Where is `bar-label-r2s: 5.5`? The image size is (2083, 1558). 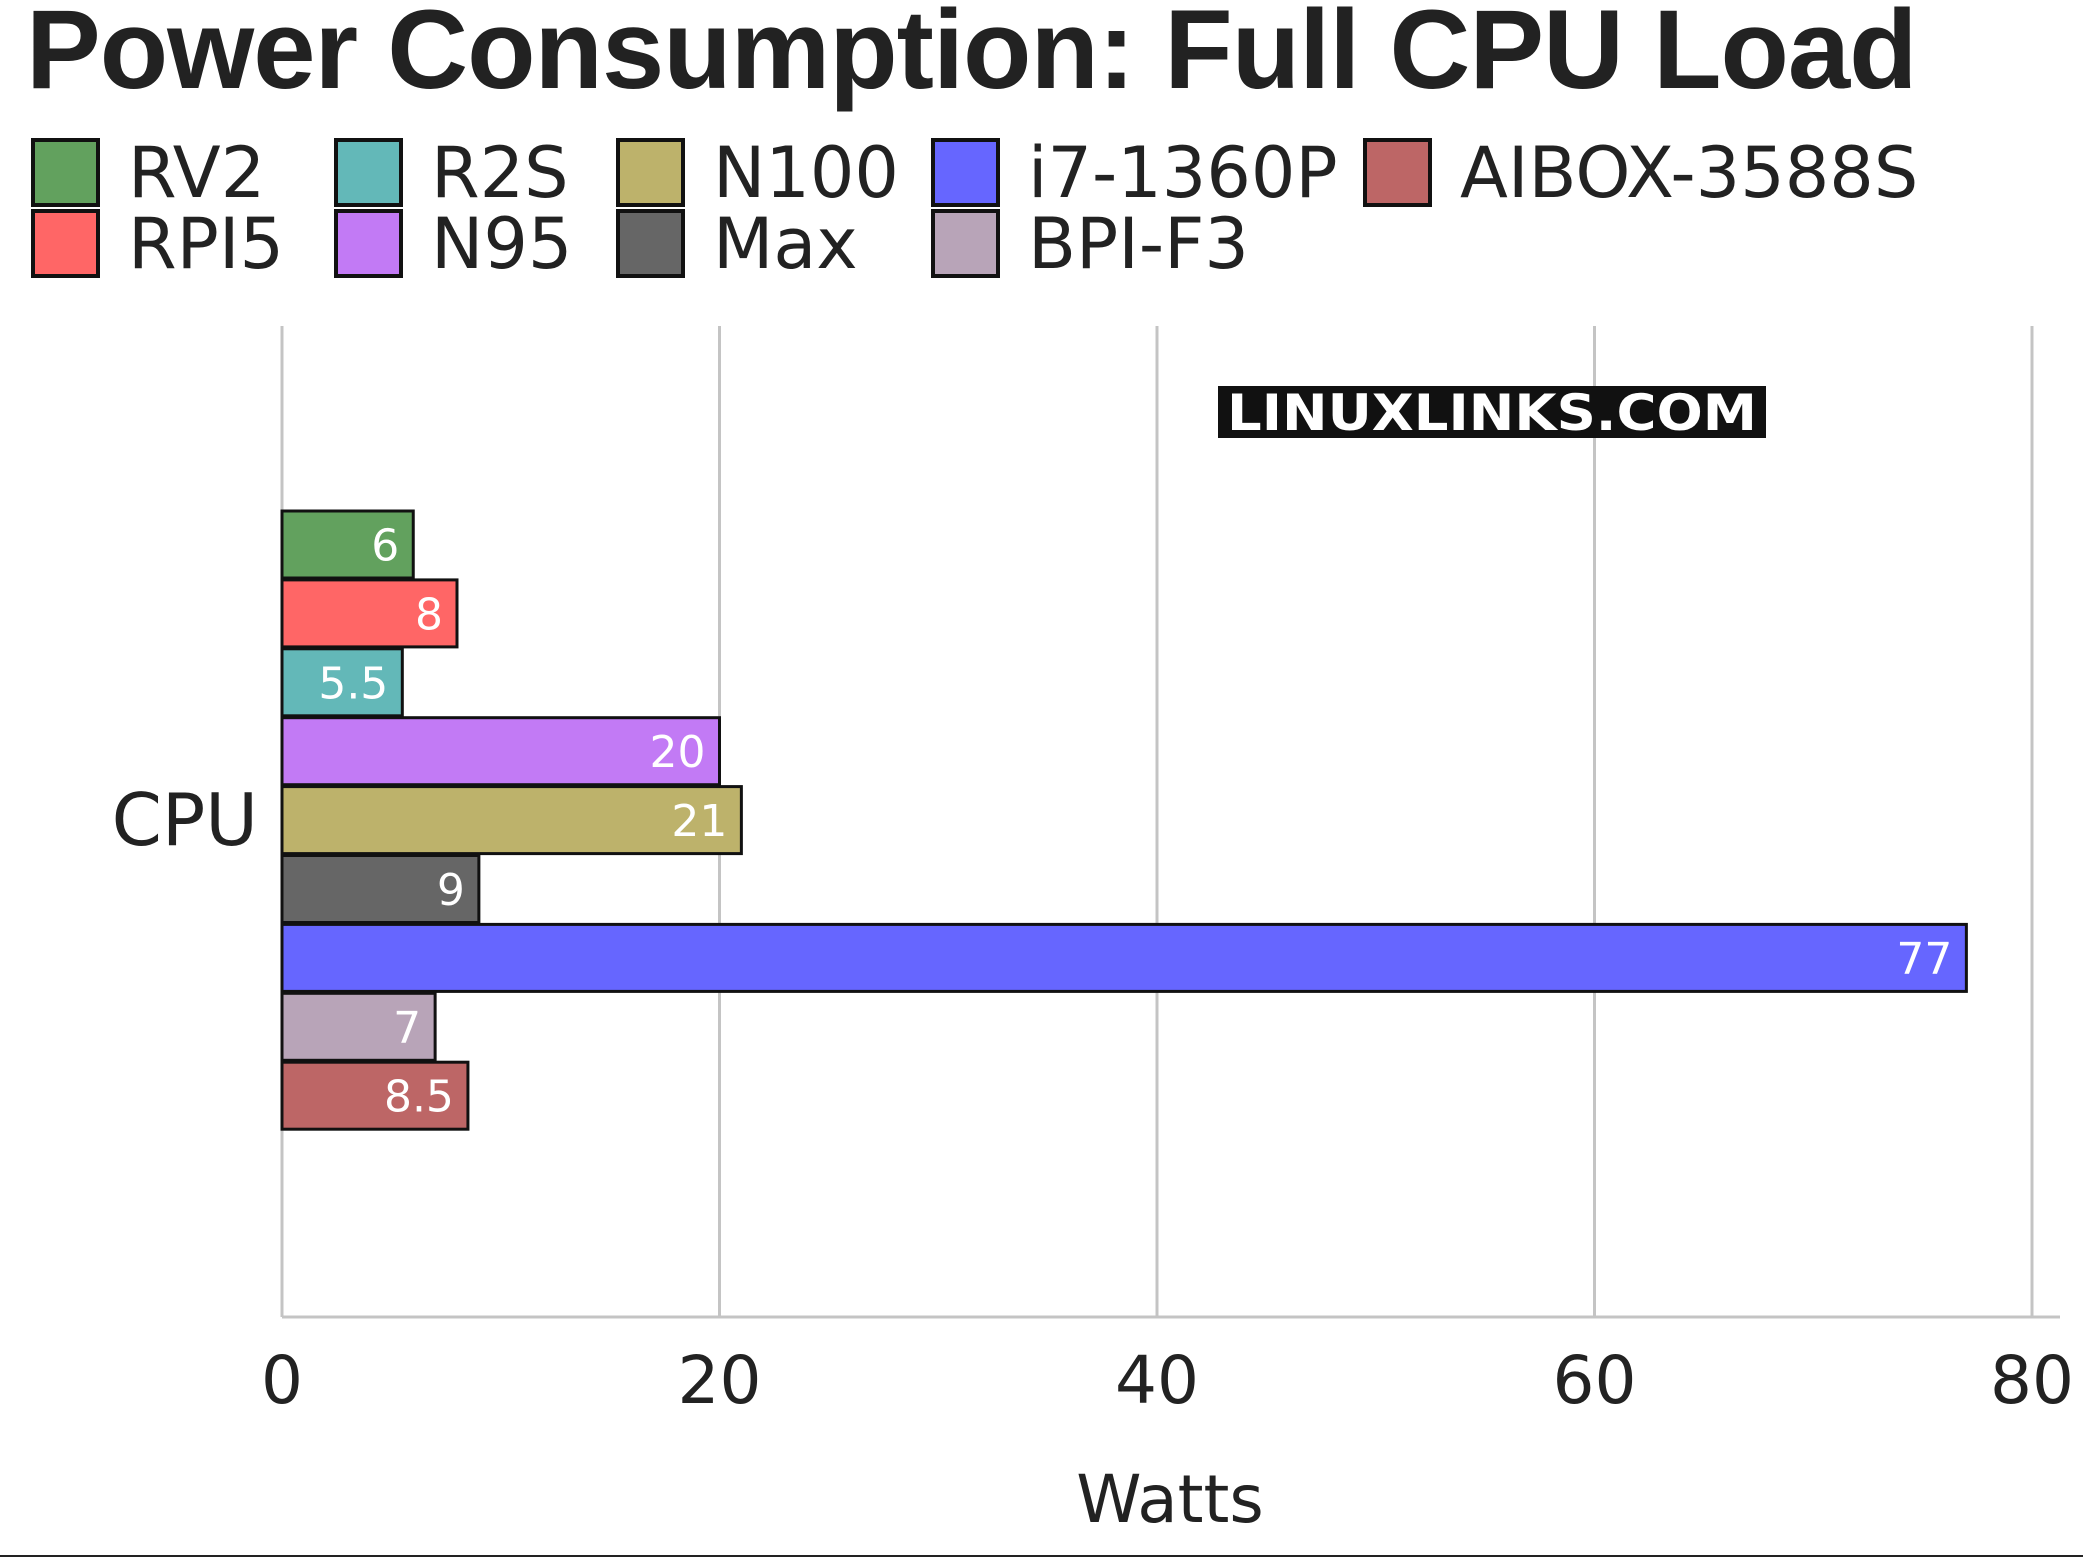
bar-label-r2s: 5.5 is located at coordinates (353, 683).